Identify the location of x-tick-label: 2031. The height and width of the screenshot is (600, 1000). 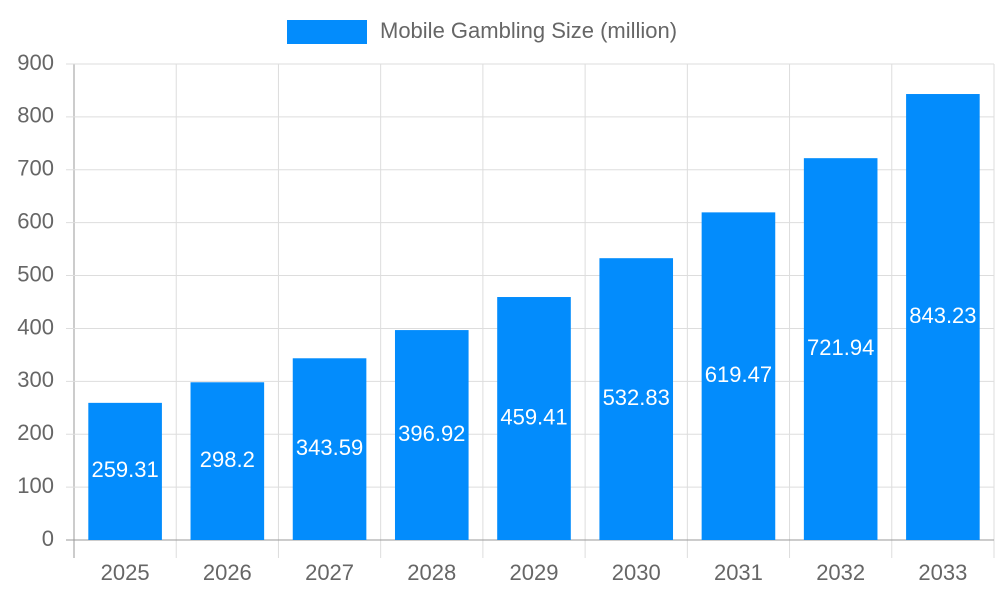
(738, 572).